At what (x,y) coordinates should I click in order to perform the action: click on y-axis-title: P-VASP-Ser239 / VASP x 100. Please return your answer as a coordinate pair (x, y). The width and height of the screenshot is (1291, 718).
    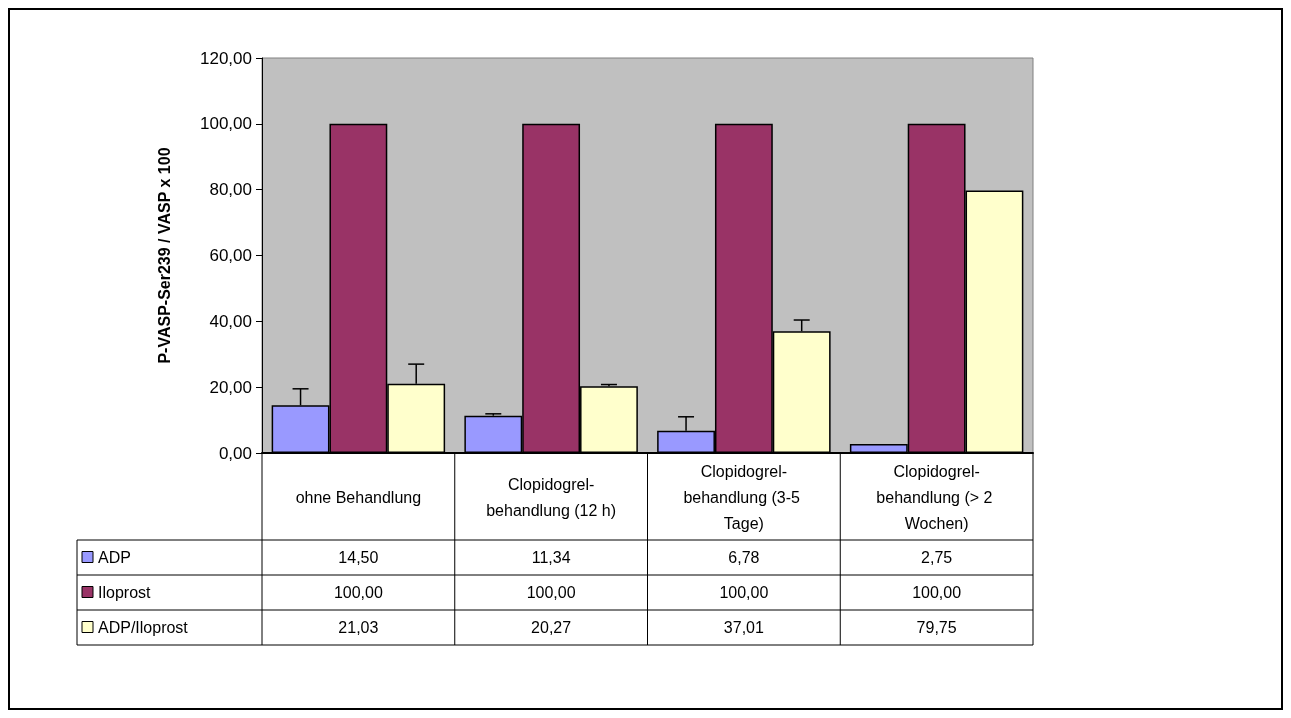
    Looking at the image, I should click on (164, 255).